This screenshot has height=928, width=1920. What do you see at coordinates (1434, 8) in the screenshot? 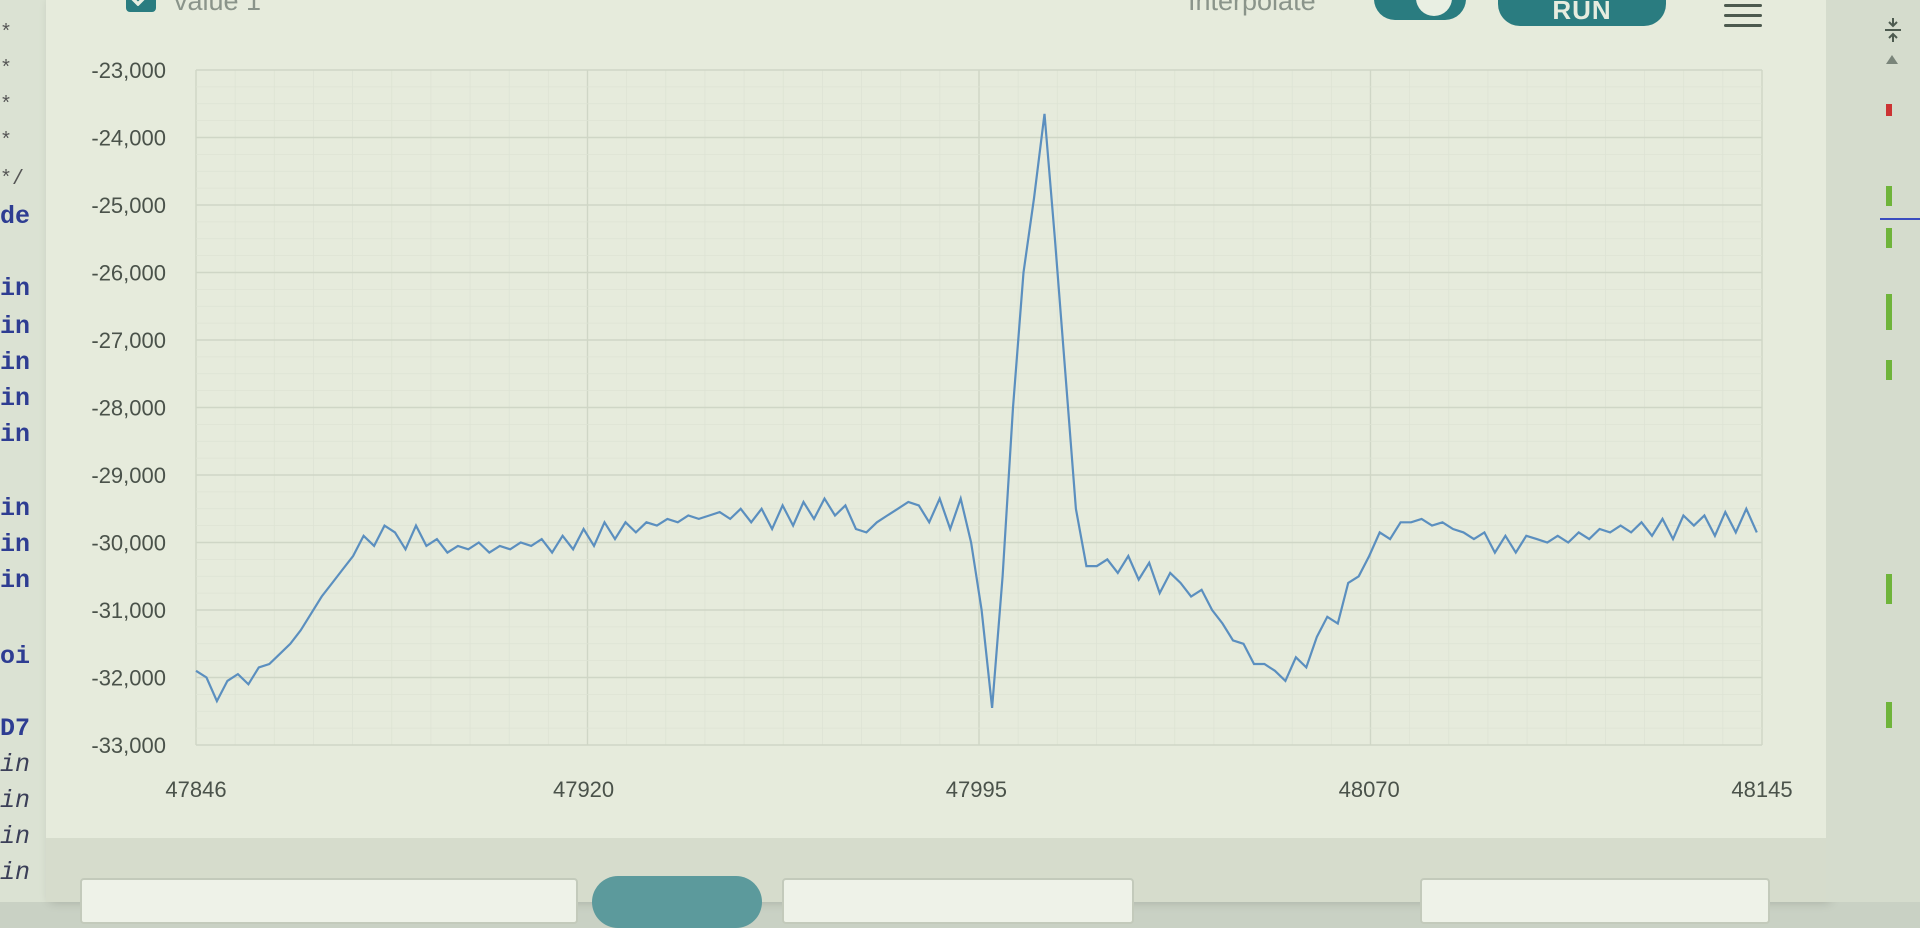
I see `toggle-knob` at bounding box center [1434, 8].